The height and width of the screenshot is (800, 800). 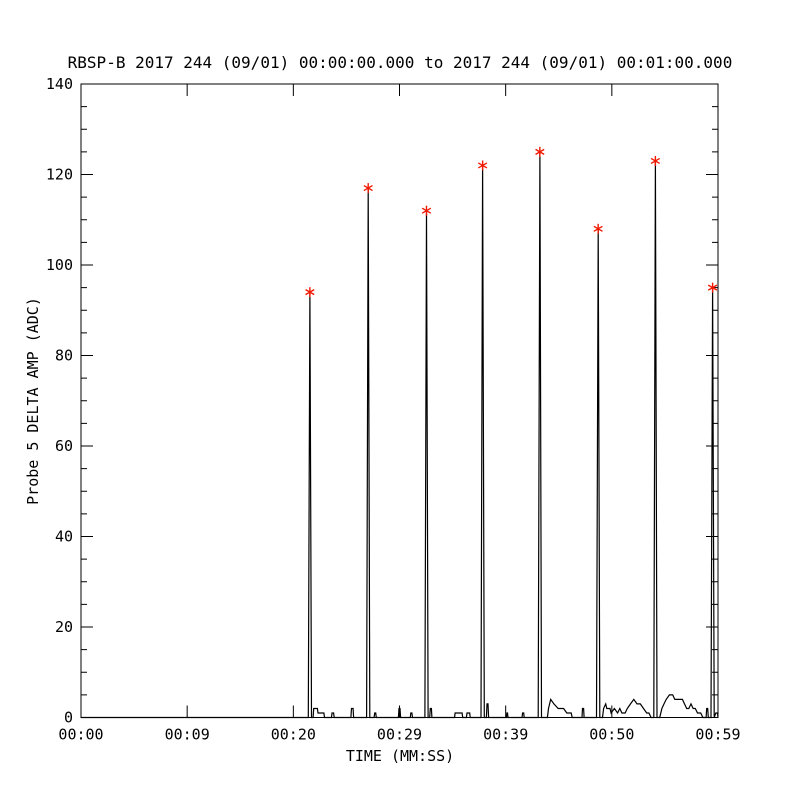 What do you see at coordinates (80, 735) in the screenshot?
I see `x-tick-label: 00:00` at bounding box center [80, 735].